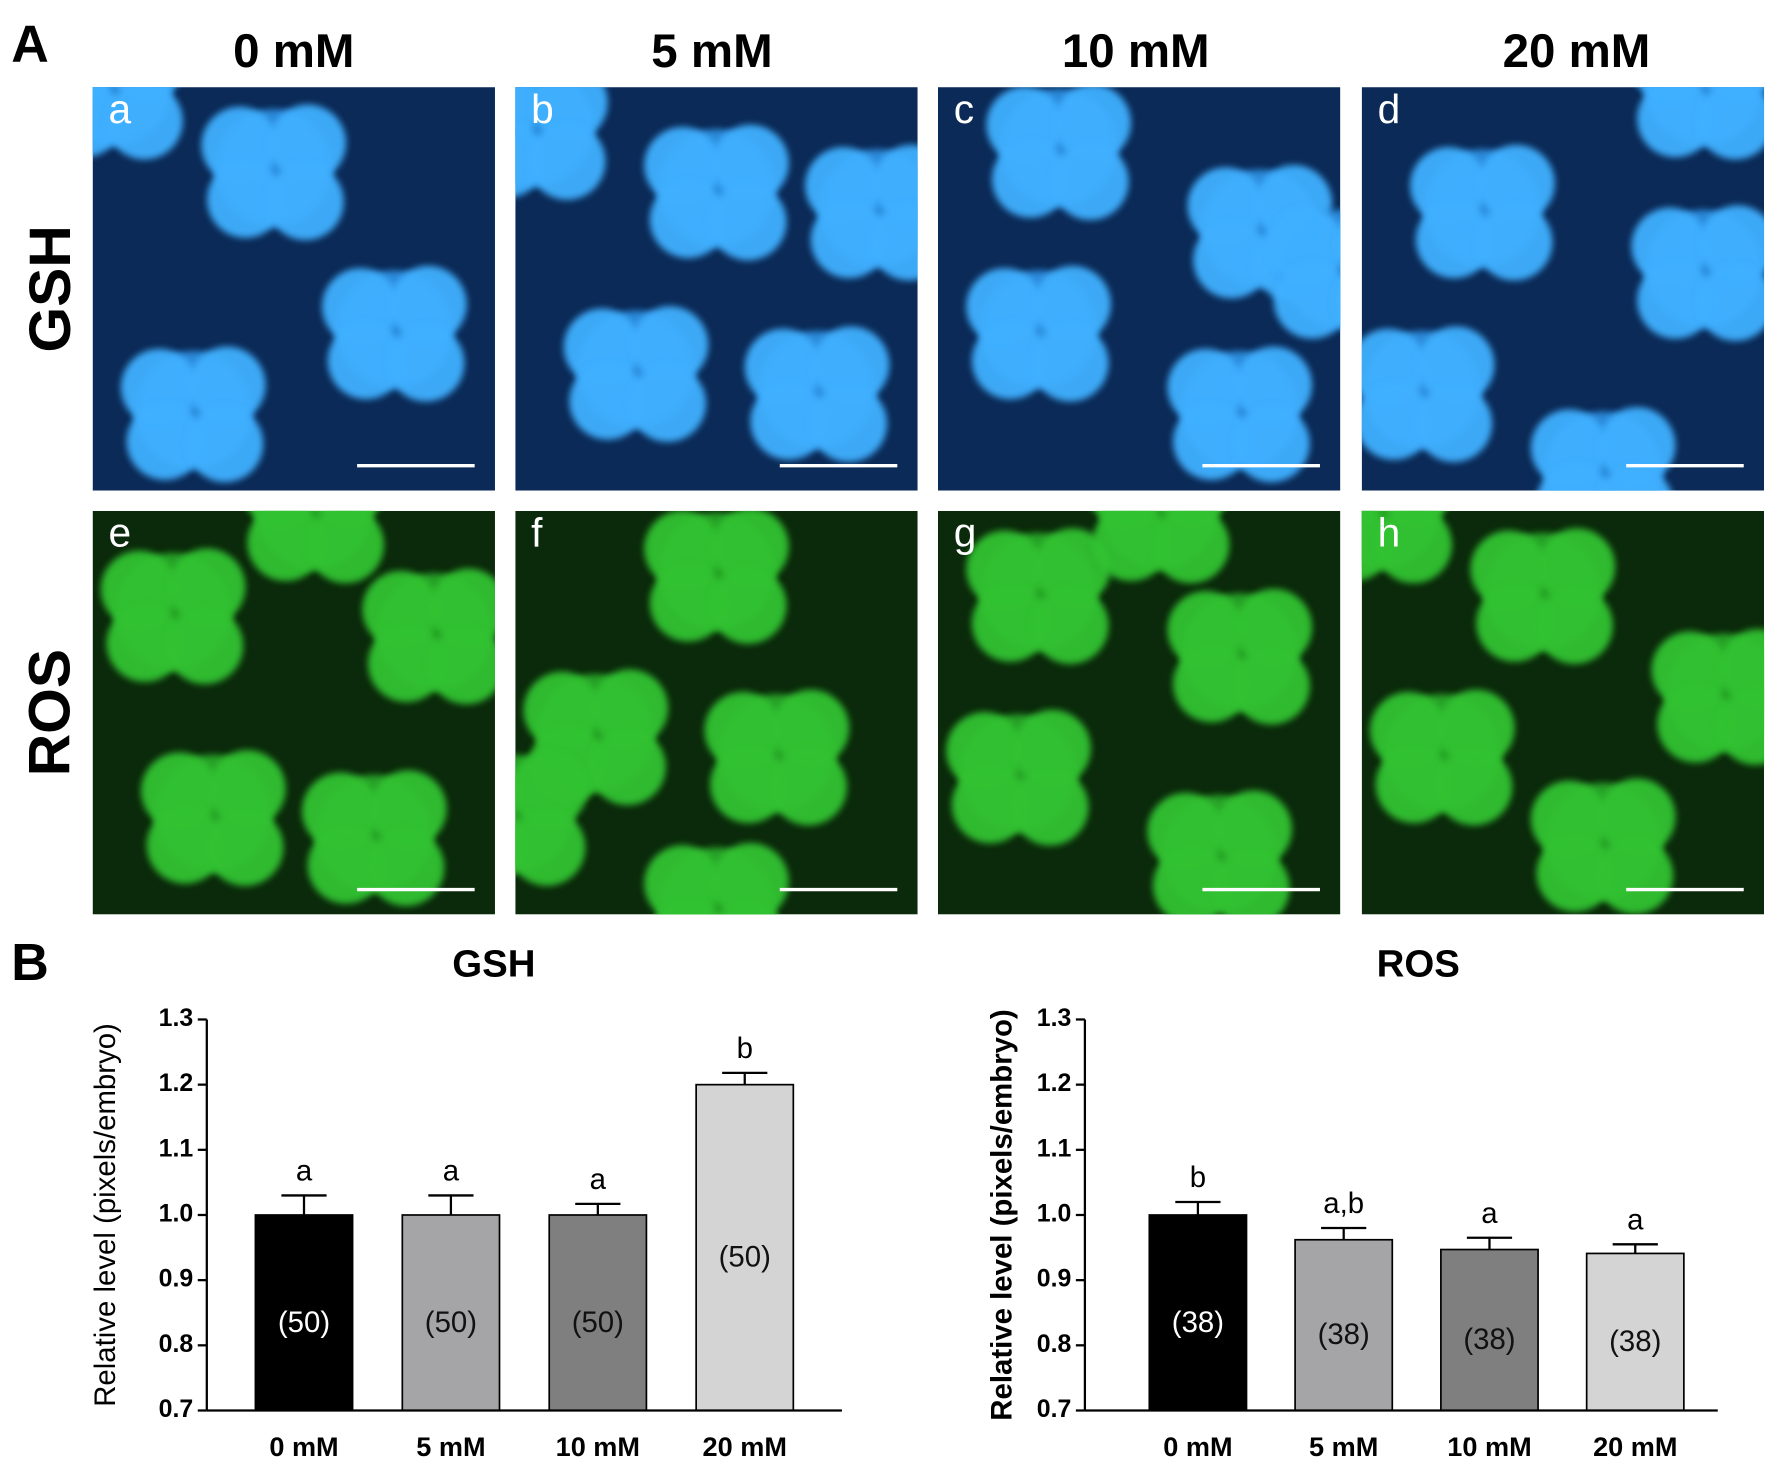 The height and width of the screenshot is (1466, 1772). What do you see at coordinates (176, 1148) in the screenshot?
I see `y-tick-label: 1.1` at bounding box center [176, 1148].